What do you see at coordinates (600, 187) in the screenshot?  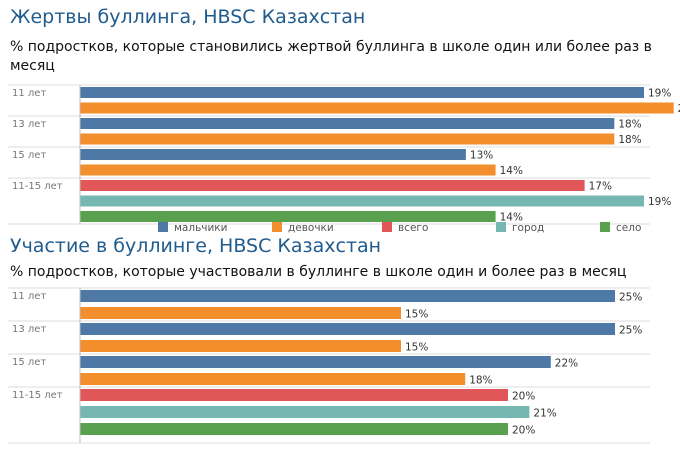 I see `value-label: 17%` at bounding box center [600, 187].